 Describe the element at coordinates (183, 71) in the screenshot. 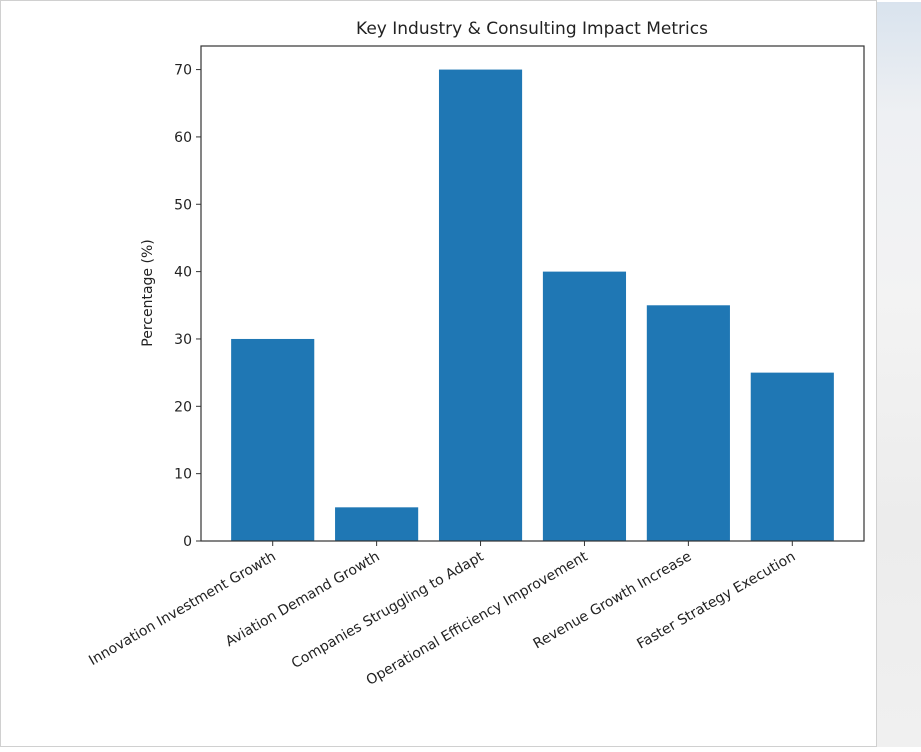

I see `y-tick-label: 70` at that location.